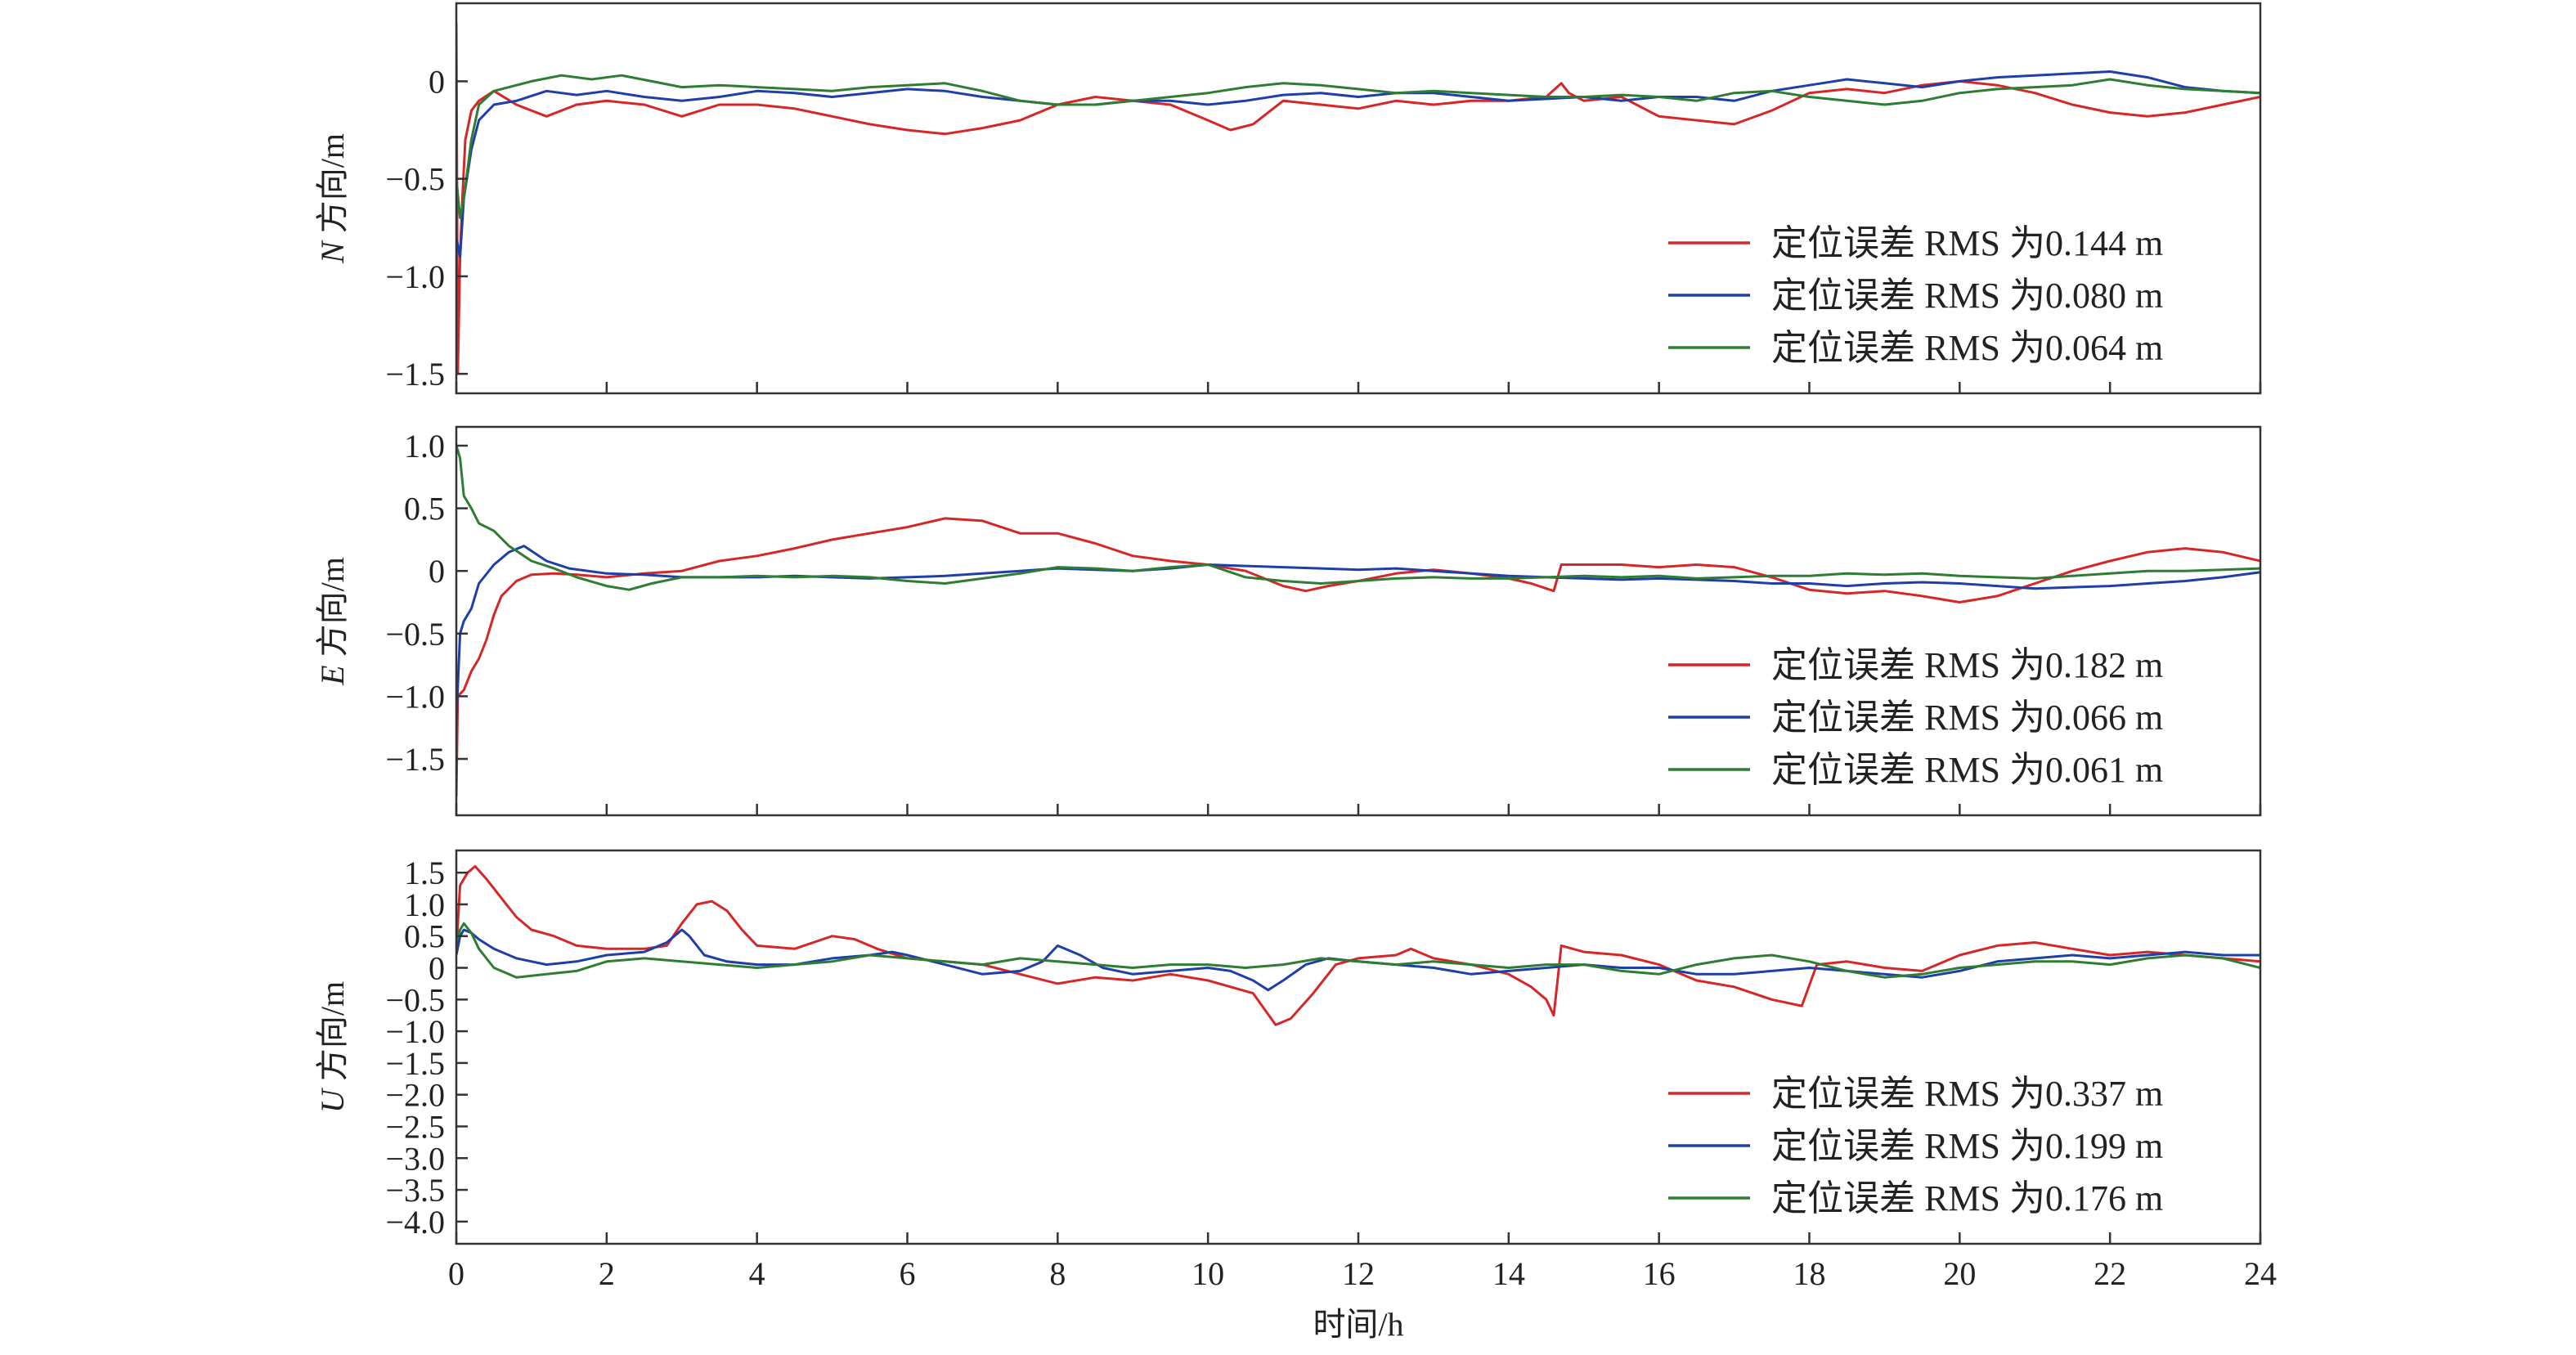 The width and height of the screenshot is (2576, 1355). Describe the element at coordinates (415, 1095) in the screenshot. I see `y-tick-label-2-7: −2.0` at that location.